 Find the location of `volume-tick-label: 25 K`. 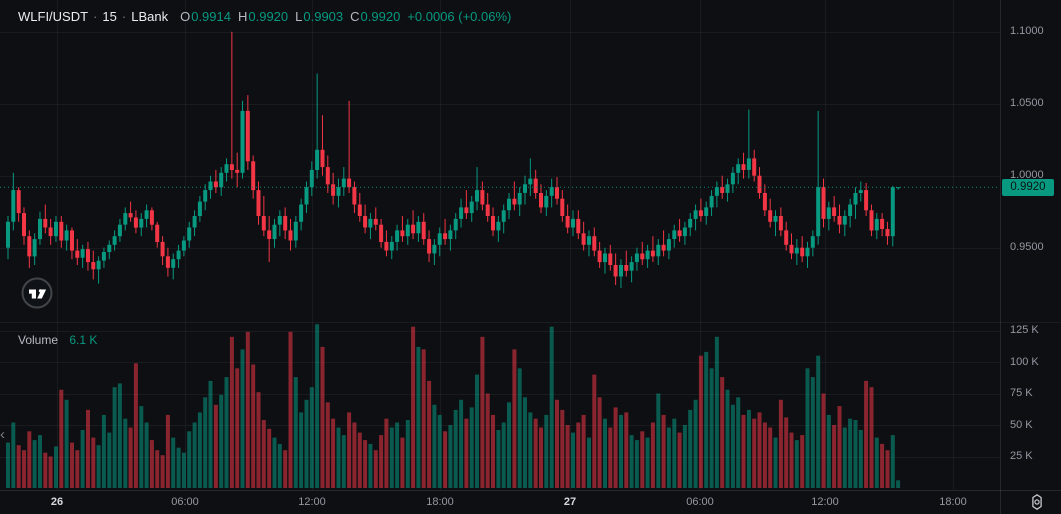

volume-tick-label: 25 K is located at coordinates (1021, 456).